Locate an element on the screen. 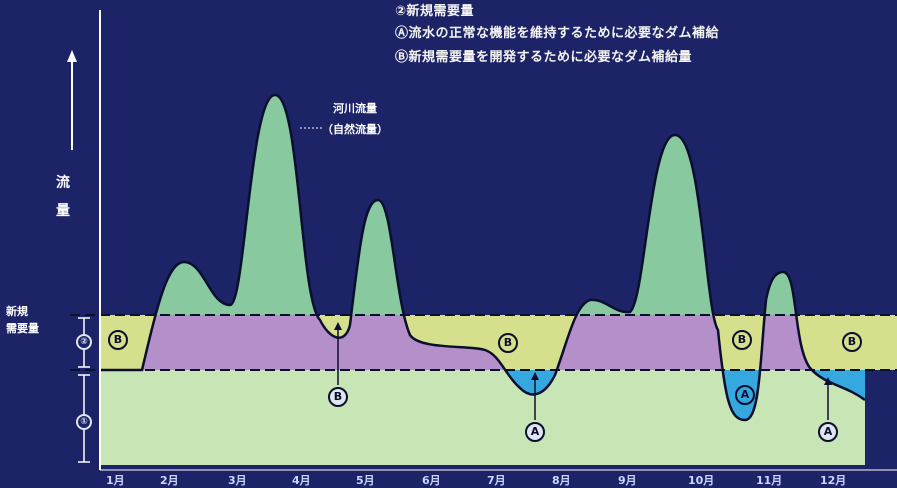  month-1: 1月 is located at coordinates (115, 480).